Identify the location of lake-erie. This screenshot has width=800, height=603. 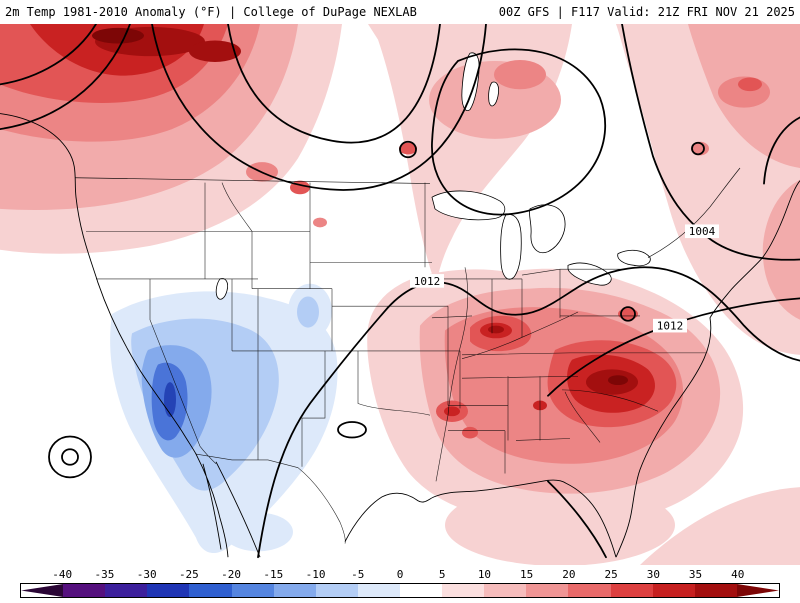
(589, 274).